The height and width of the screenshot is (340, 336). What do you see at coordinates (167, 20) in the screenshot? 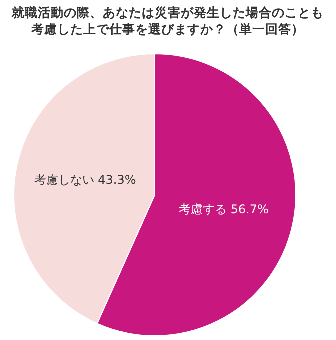
I see `chart-title: 就職活動の際、あなたは災害が発生した場合のことも考慮した上で仕事を選びますか？（単一回答）` at bounding box center [167, 20].